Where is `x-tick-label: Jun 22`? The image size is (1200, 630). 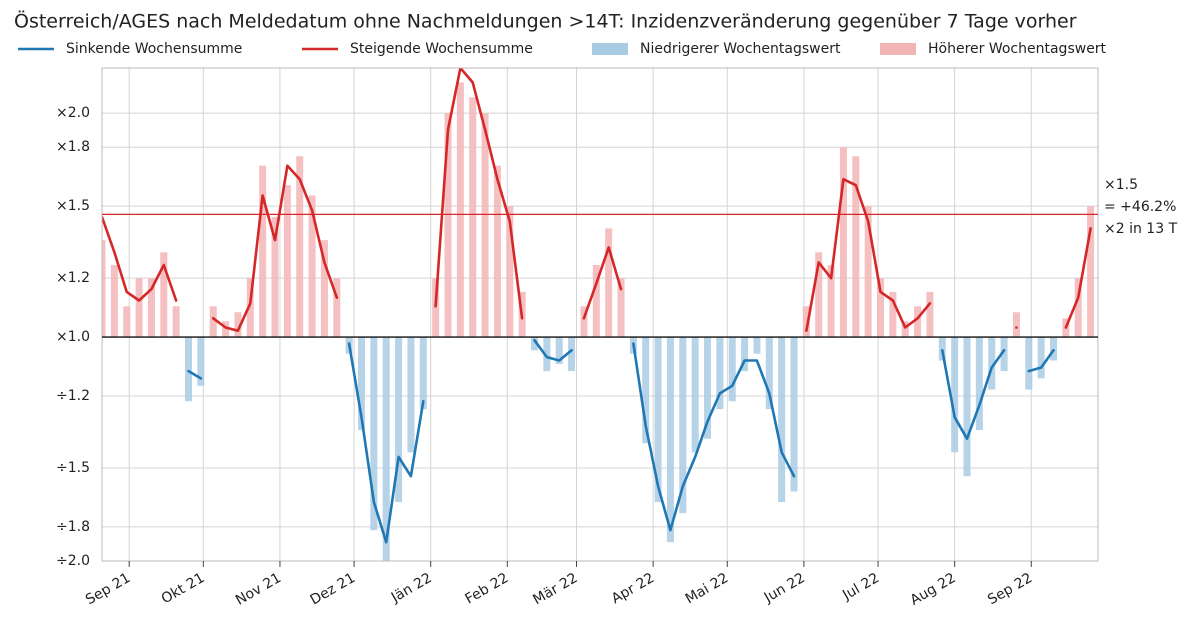
x-tick-label: Jun 22 is located at coordinates (784, 588).